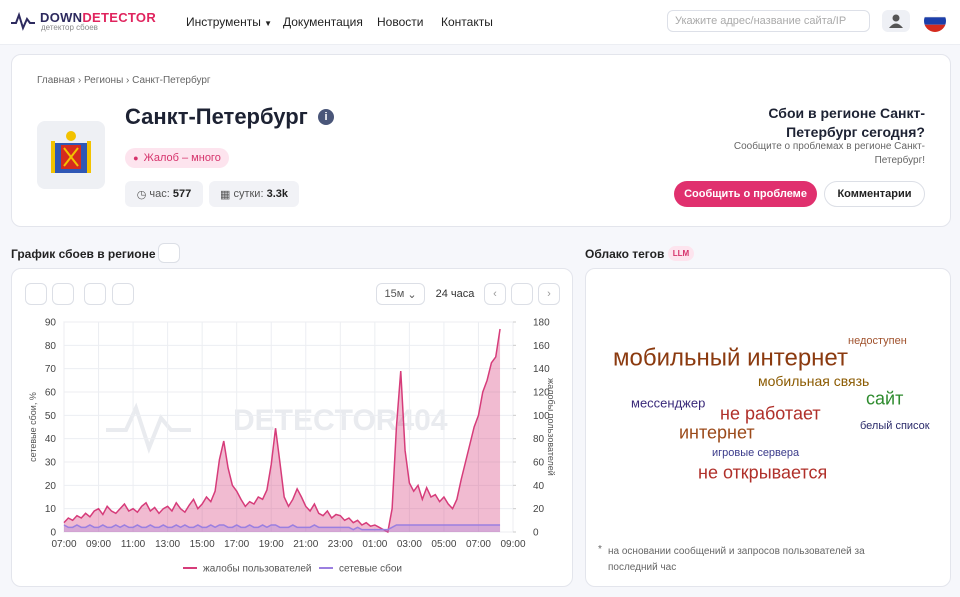 The image size is (960, 597). Describe the element at coordinates (159, 194) in the screenshot. I see `stat-label: час:` at that location.